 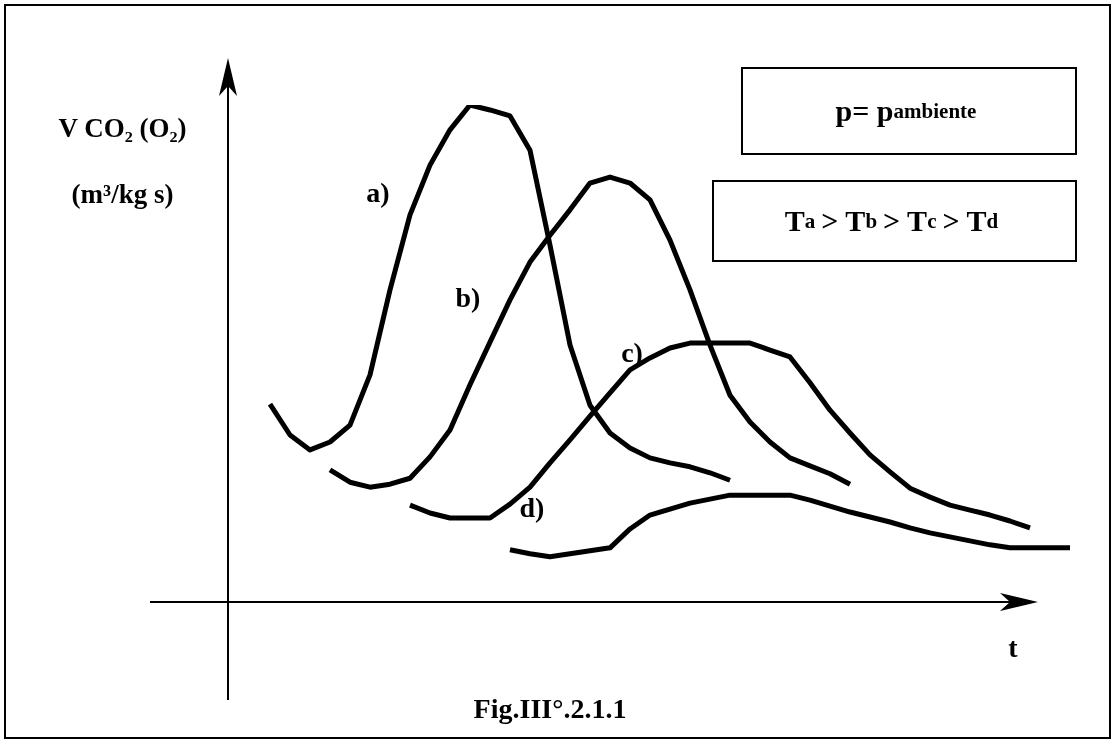 What do you see at coordinates (550, 709) in the screenshot?
I see `text: Fig.III°.2.1.1` at bounding box center [550, 709].